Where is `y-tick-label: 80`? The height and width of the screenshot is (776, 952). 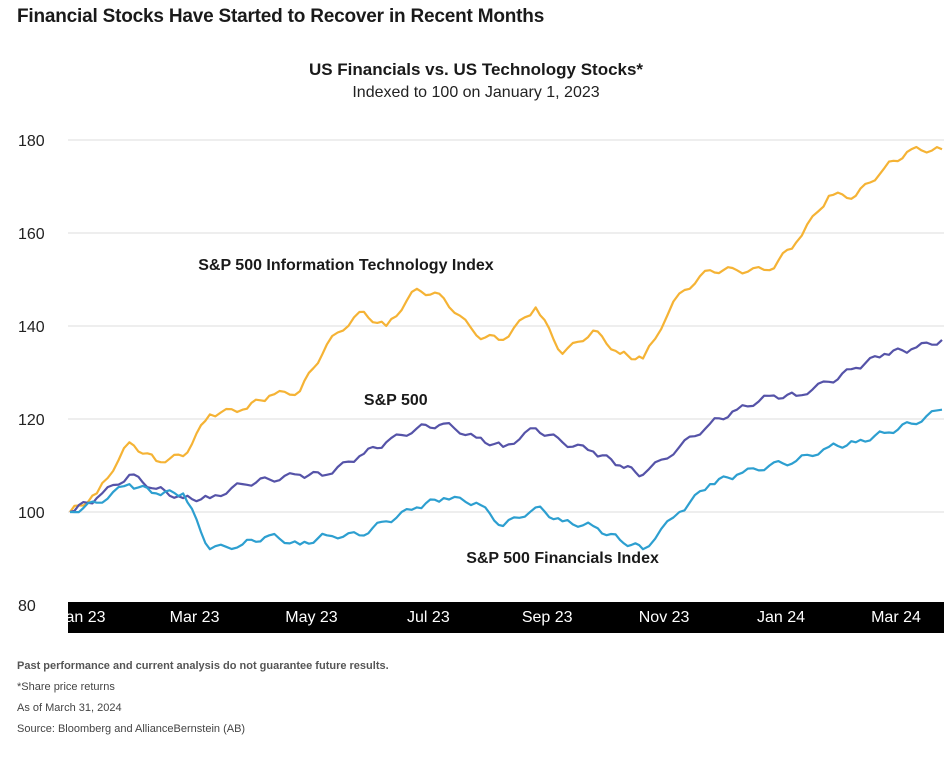
y-tick-label: 80 is located at coordinates (27, 606).